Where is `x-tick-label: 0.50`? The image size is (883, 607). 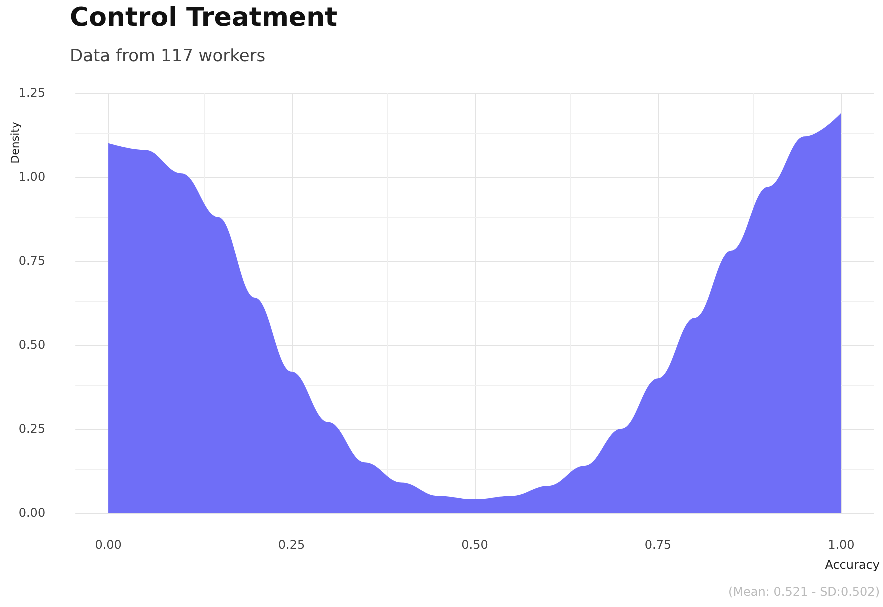 x-tick-label: 0.50 is located at coordinates (475, 545).